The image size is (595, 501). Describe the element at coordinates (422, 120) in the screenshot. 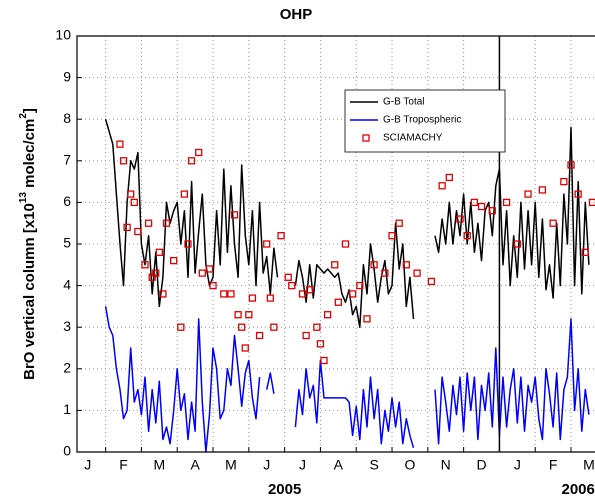

I see `legend-label: G-B Tropospheric` at that location.